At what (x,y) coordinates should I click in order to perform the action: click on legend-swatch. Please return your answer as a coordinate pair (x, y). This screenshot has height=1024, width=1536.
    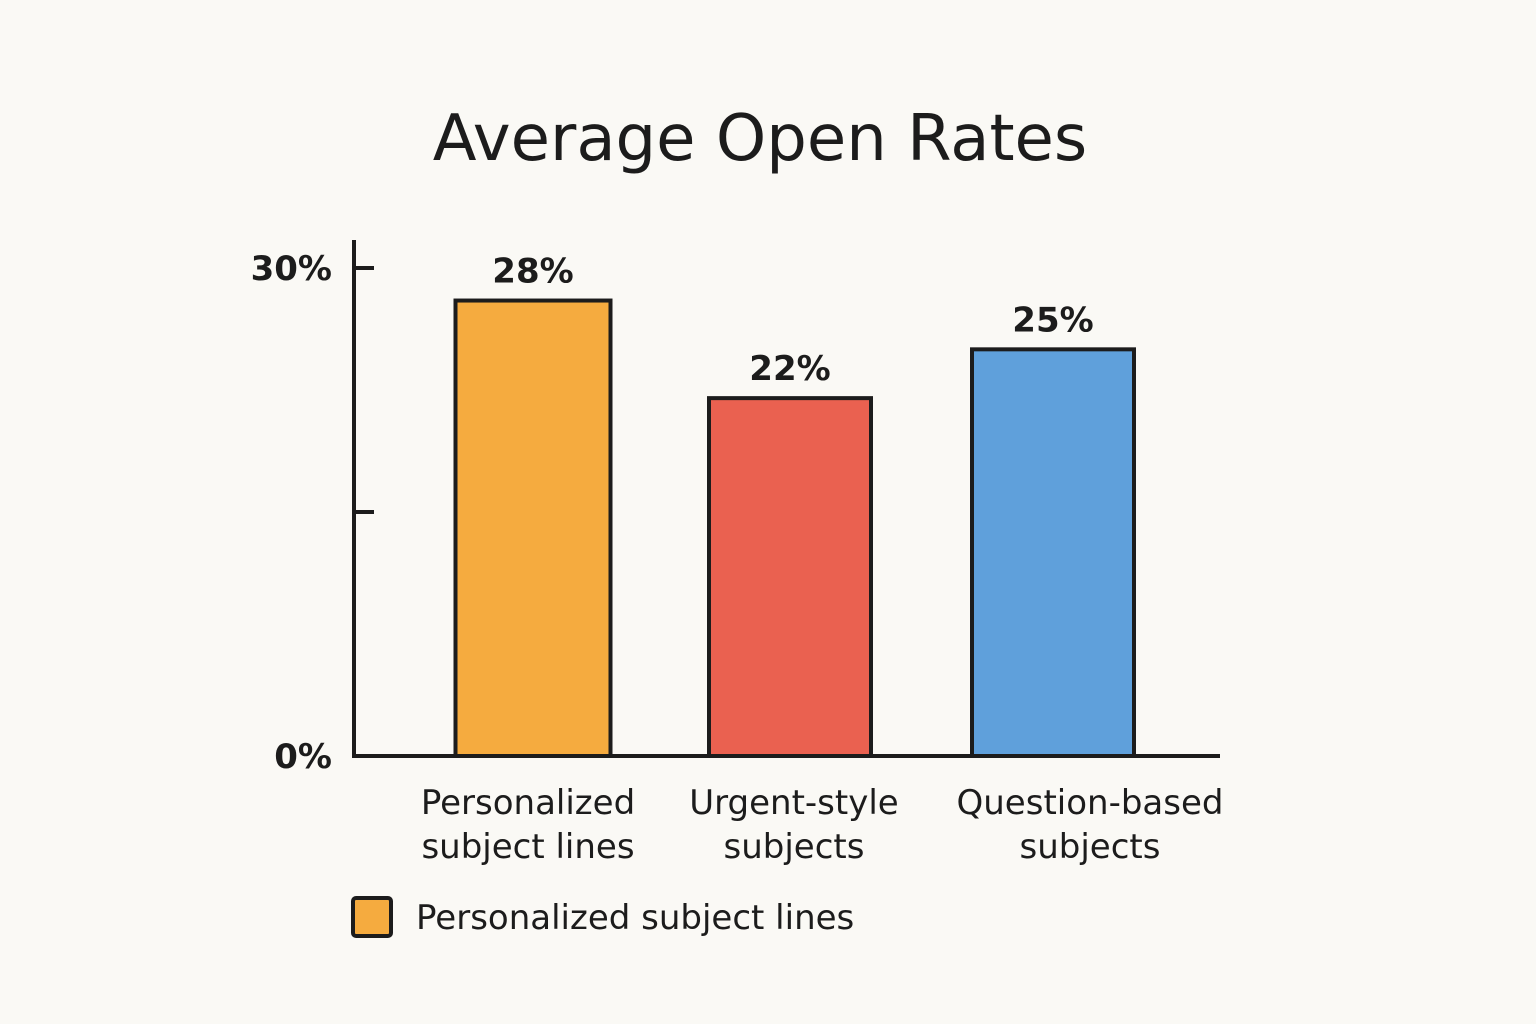
    Looking at the image, I should click on (372, 917).